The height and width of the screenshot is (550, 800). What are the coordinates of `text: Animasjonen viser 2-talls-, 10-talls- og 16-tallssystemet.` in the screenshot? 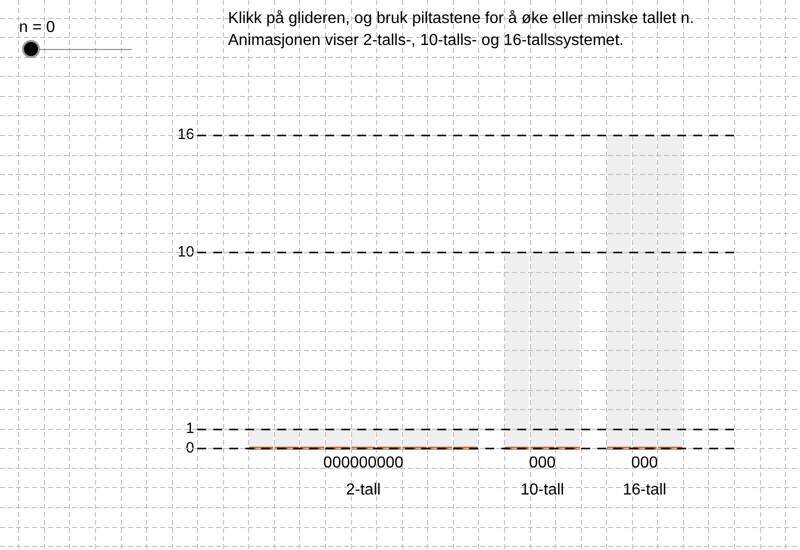 It's located at (426, 40).